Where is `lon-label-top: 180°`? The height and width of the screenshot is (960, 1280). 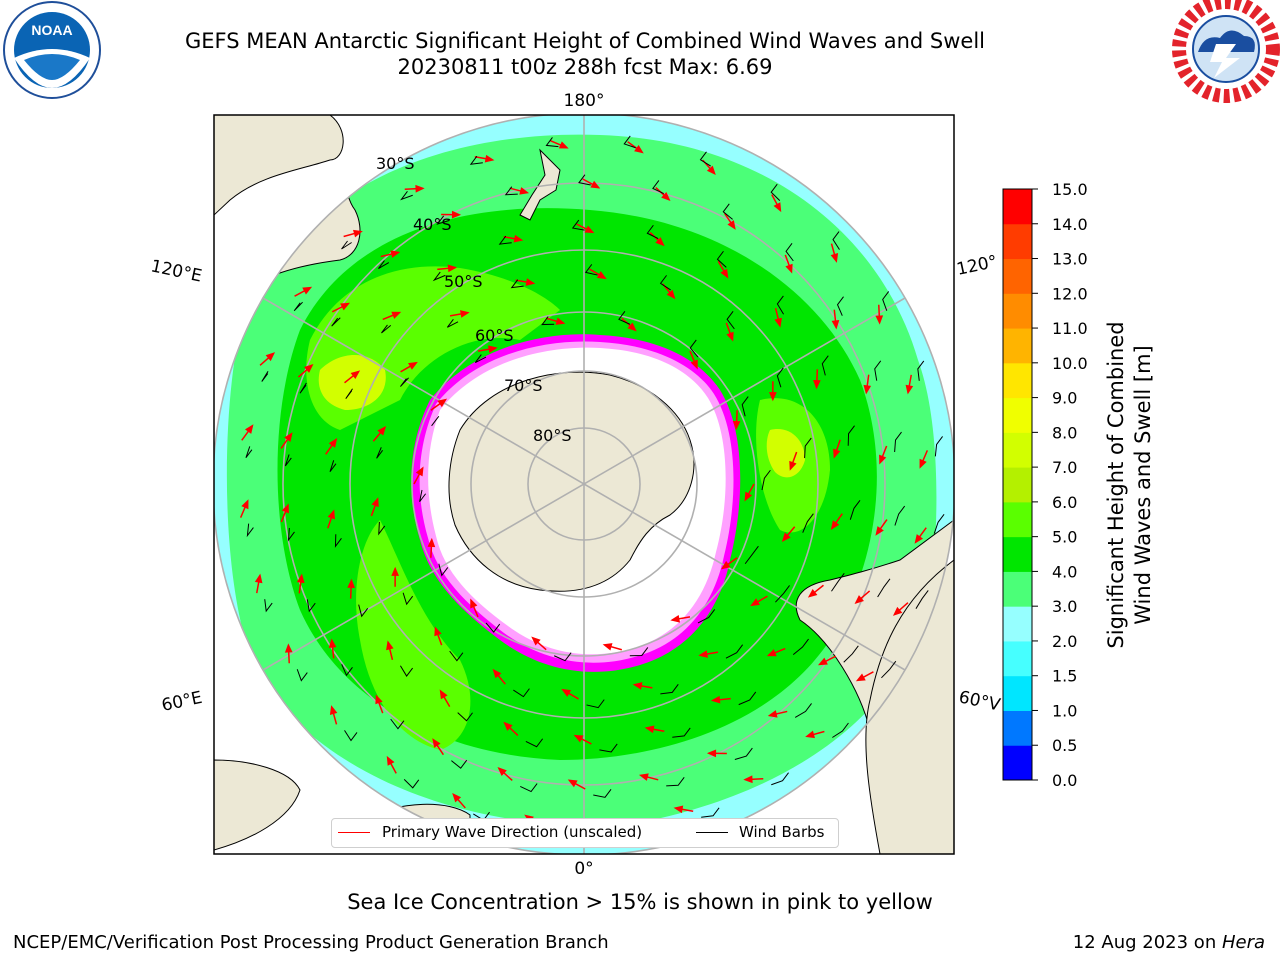
lon-label-top: 180° is located at coordinates (584, 101).